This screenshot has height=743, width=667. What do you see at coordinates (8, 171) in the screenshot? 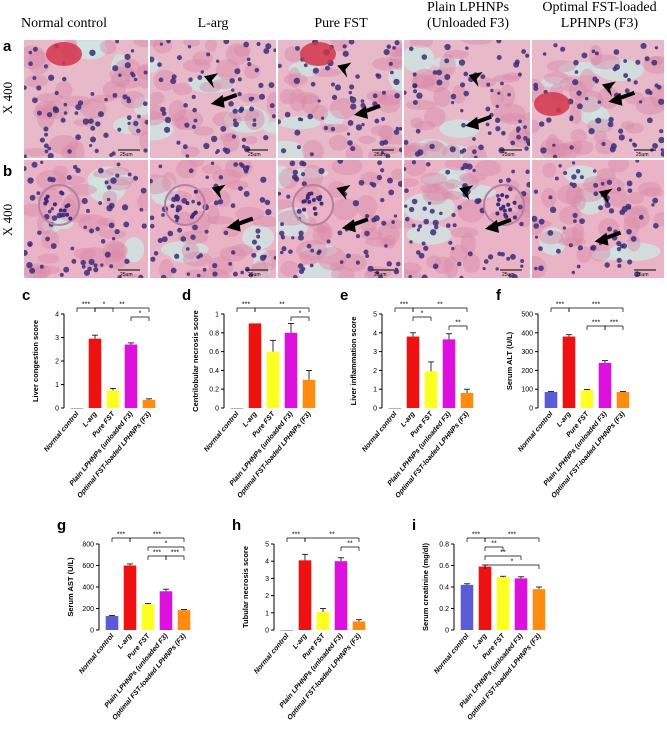
I see `row-letter-b: b` at bounding box center [8, 171].